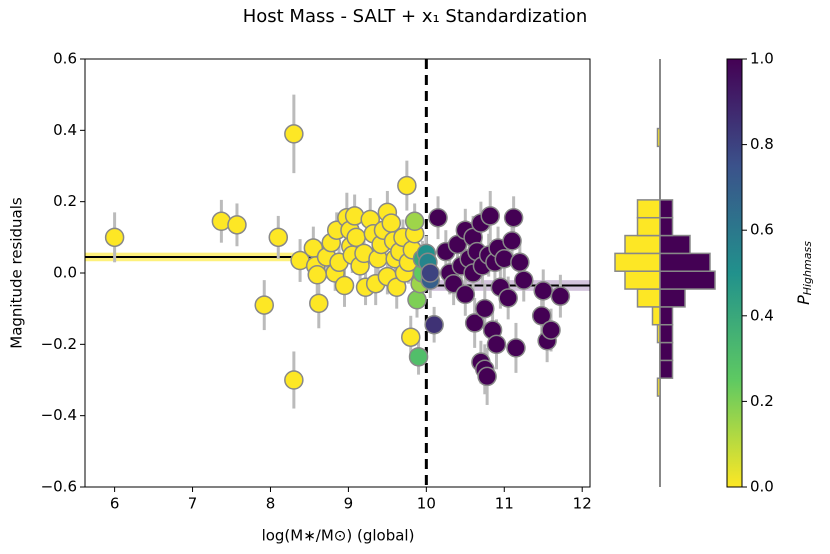 The width and height of the screenshot is (830, 554). Describe the element at coordinates (762, 230) in the screenshot. I see `colorbar-tick-label: 0.6` at that location.